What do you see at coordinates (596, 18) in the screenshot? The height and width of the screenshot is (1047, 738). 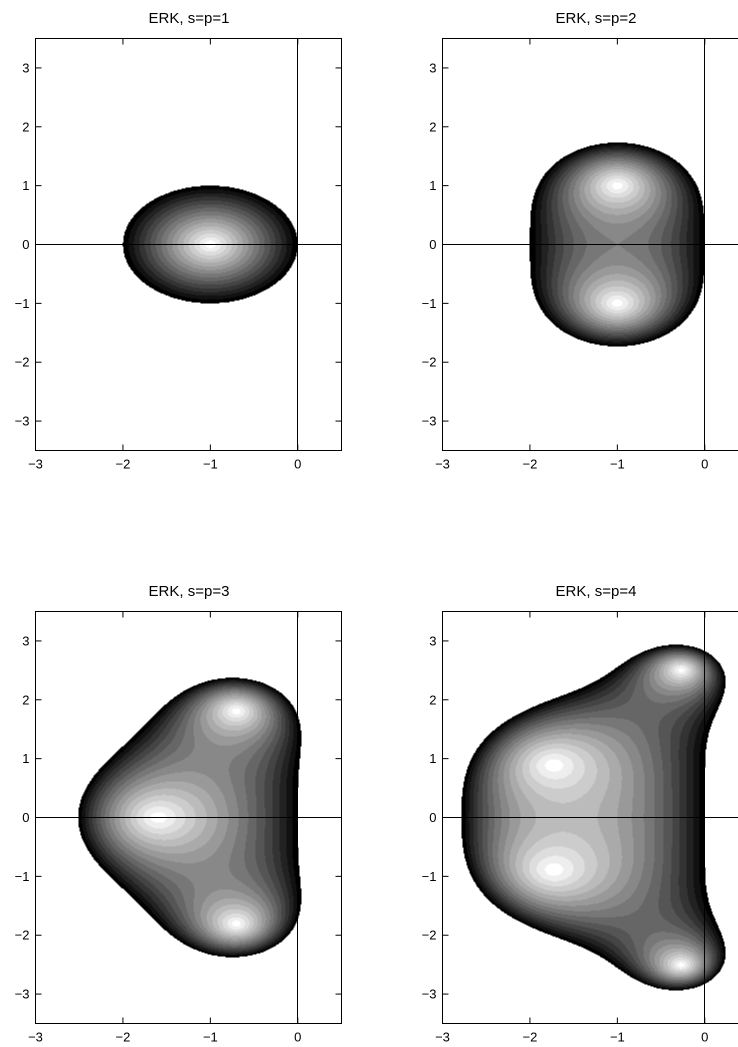 I see `subplot-title: ERK, s=p=2` at bounding box center [596, 18].